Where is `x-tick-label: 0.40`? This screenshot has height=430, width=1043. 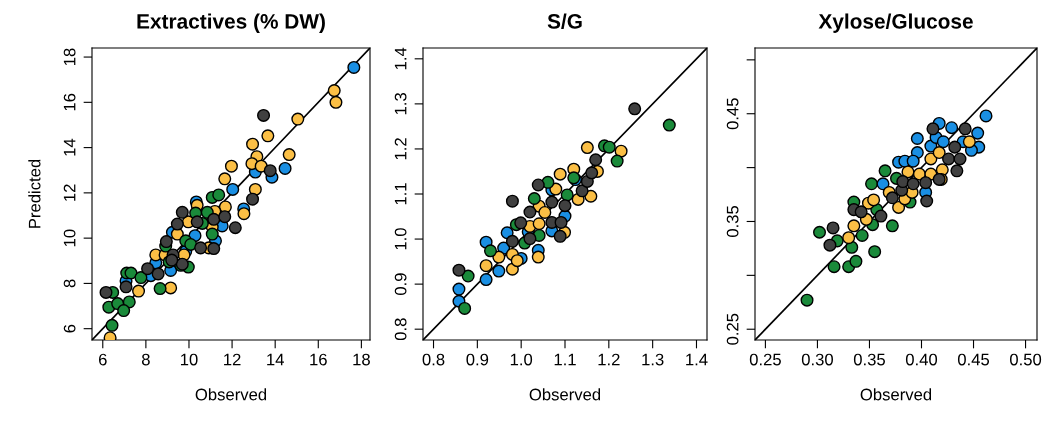
x-tick-label: 0.40 is located at coordinates (921, 359).